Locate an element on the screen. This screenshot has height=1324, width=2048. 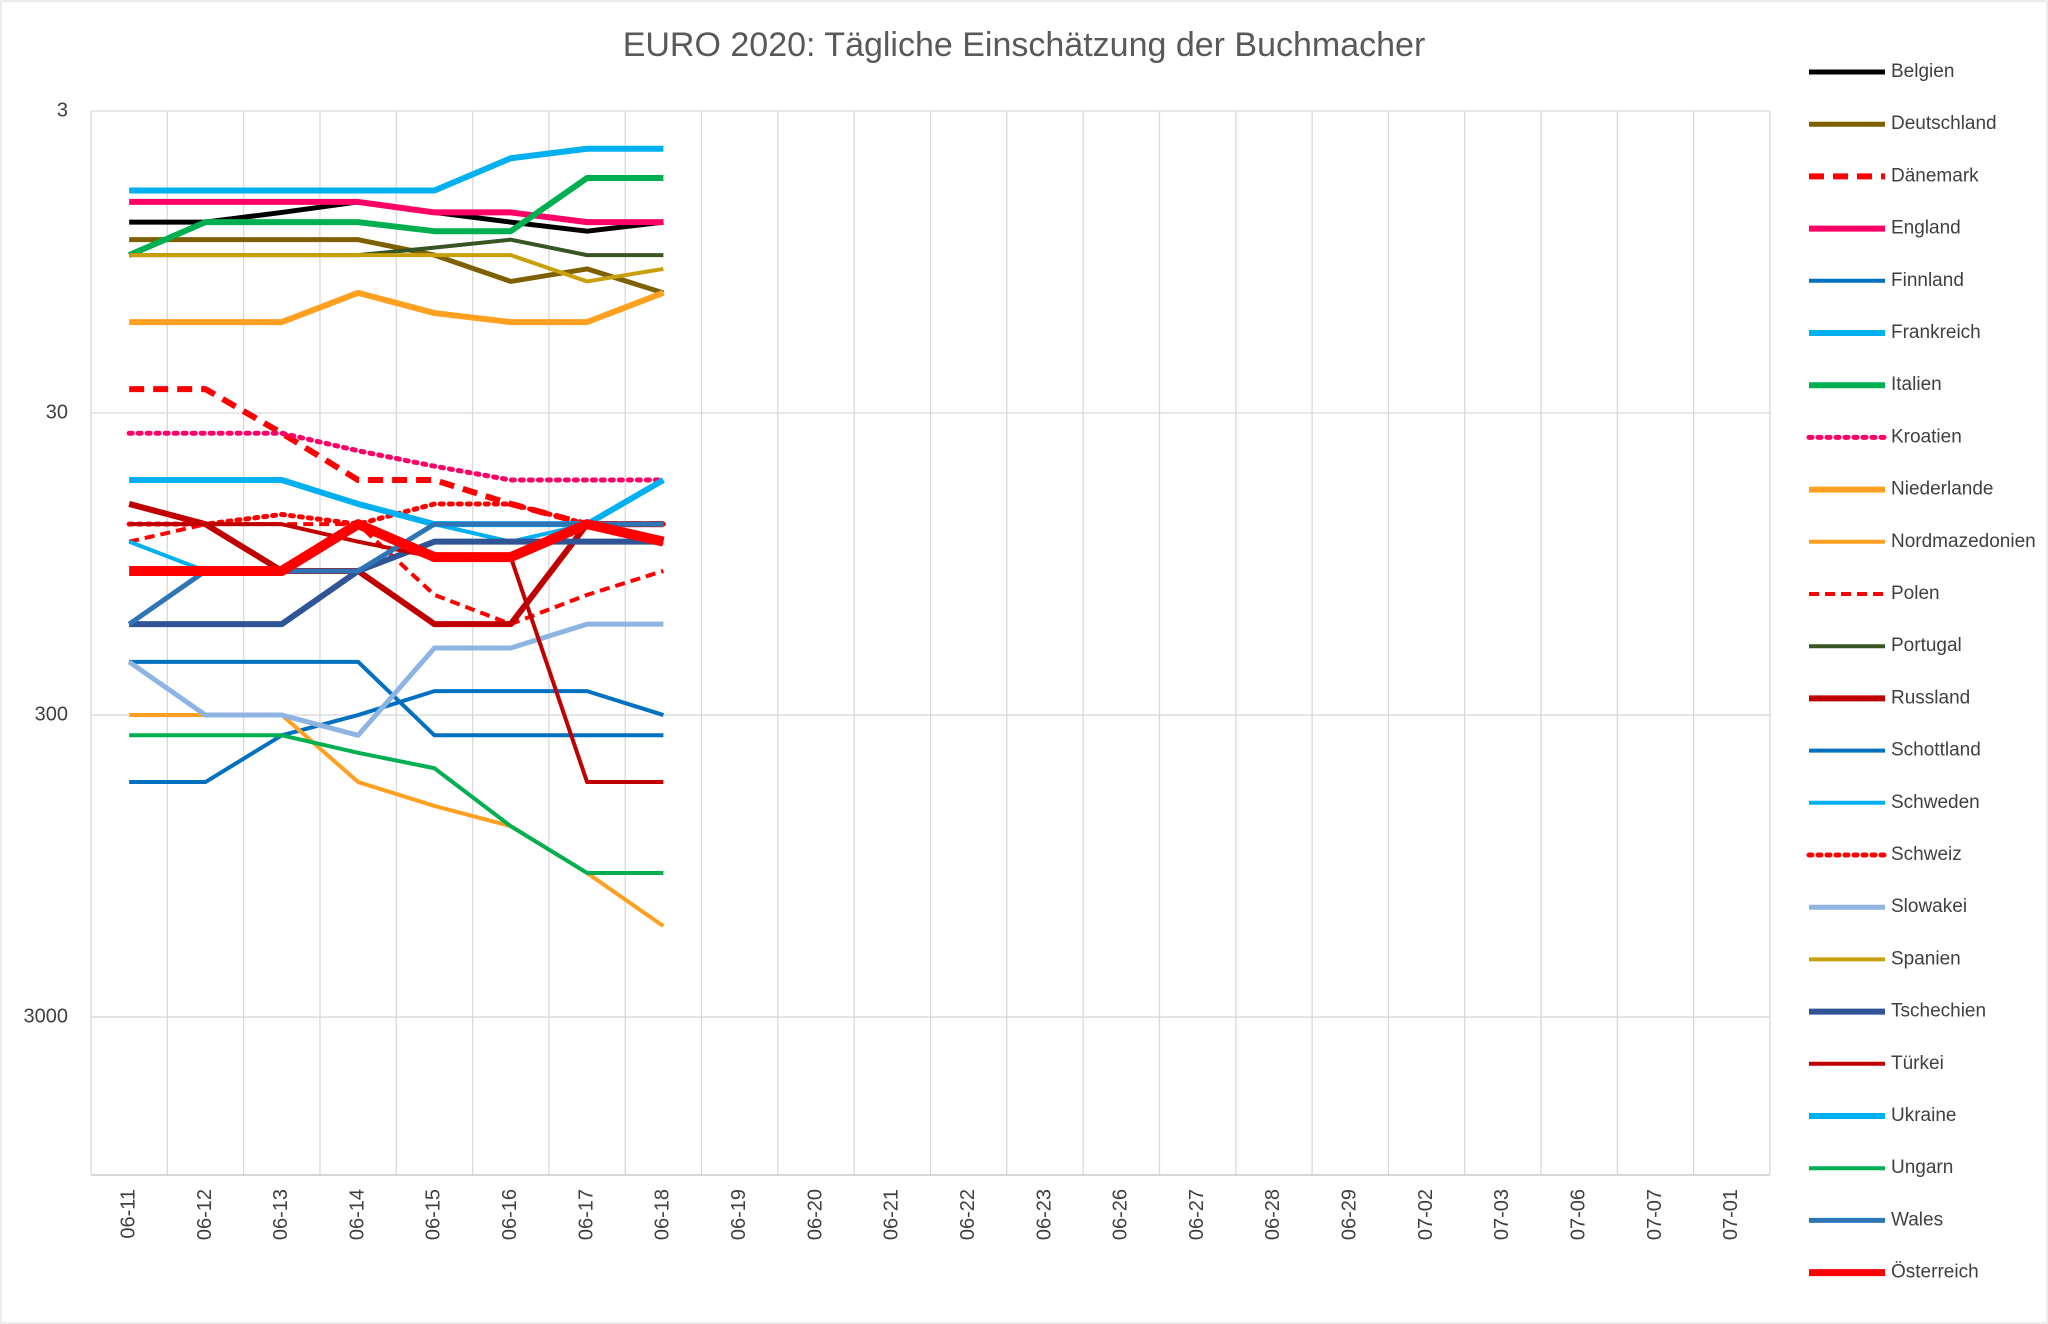
x-tick-label: 06-15 is located at coordinates (434, 1214).